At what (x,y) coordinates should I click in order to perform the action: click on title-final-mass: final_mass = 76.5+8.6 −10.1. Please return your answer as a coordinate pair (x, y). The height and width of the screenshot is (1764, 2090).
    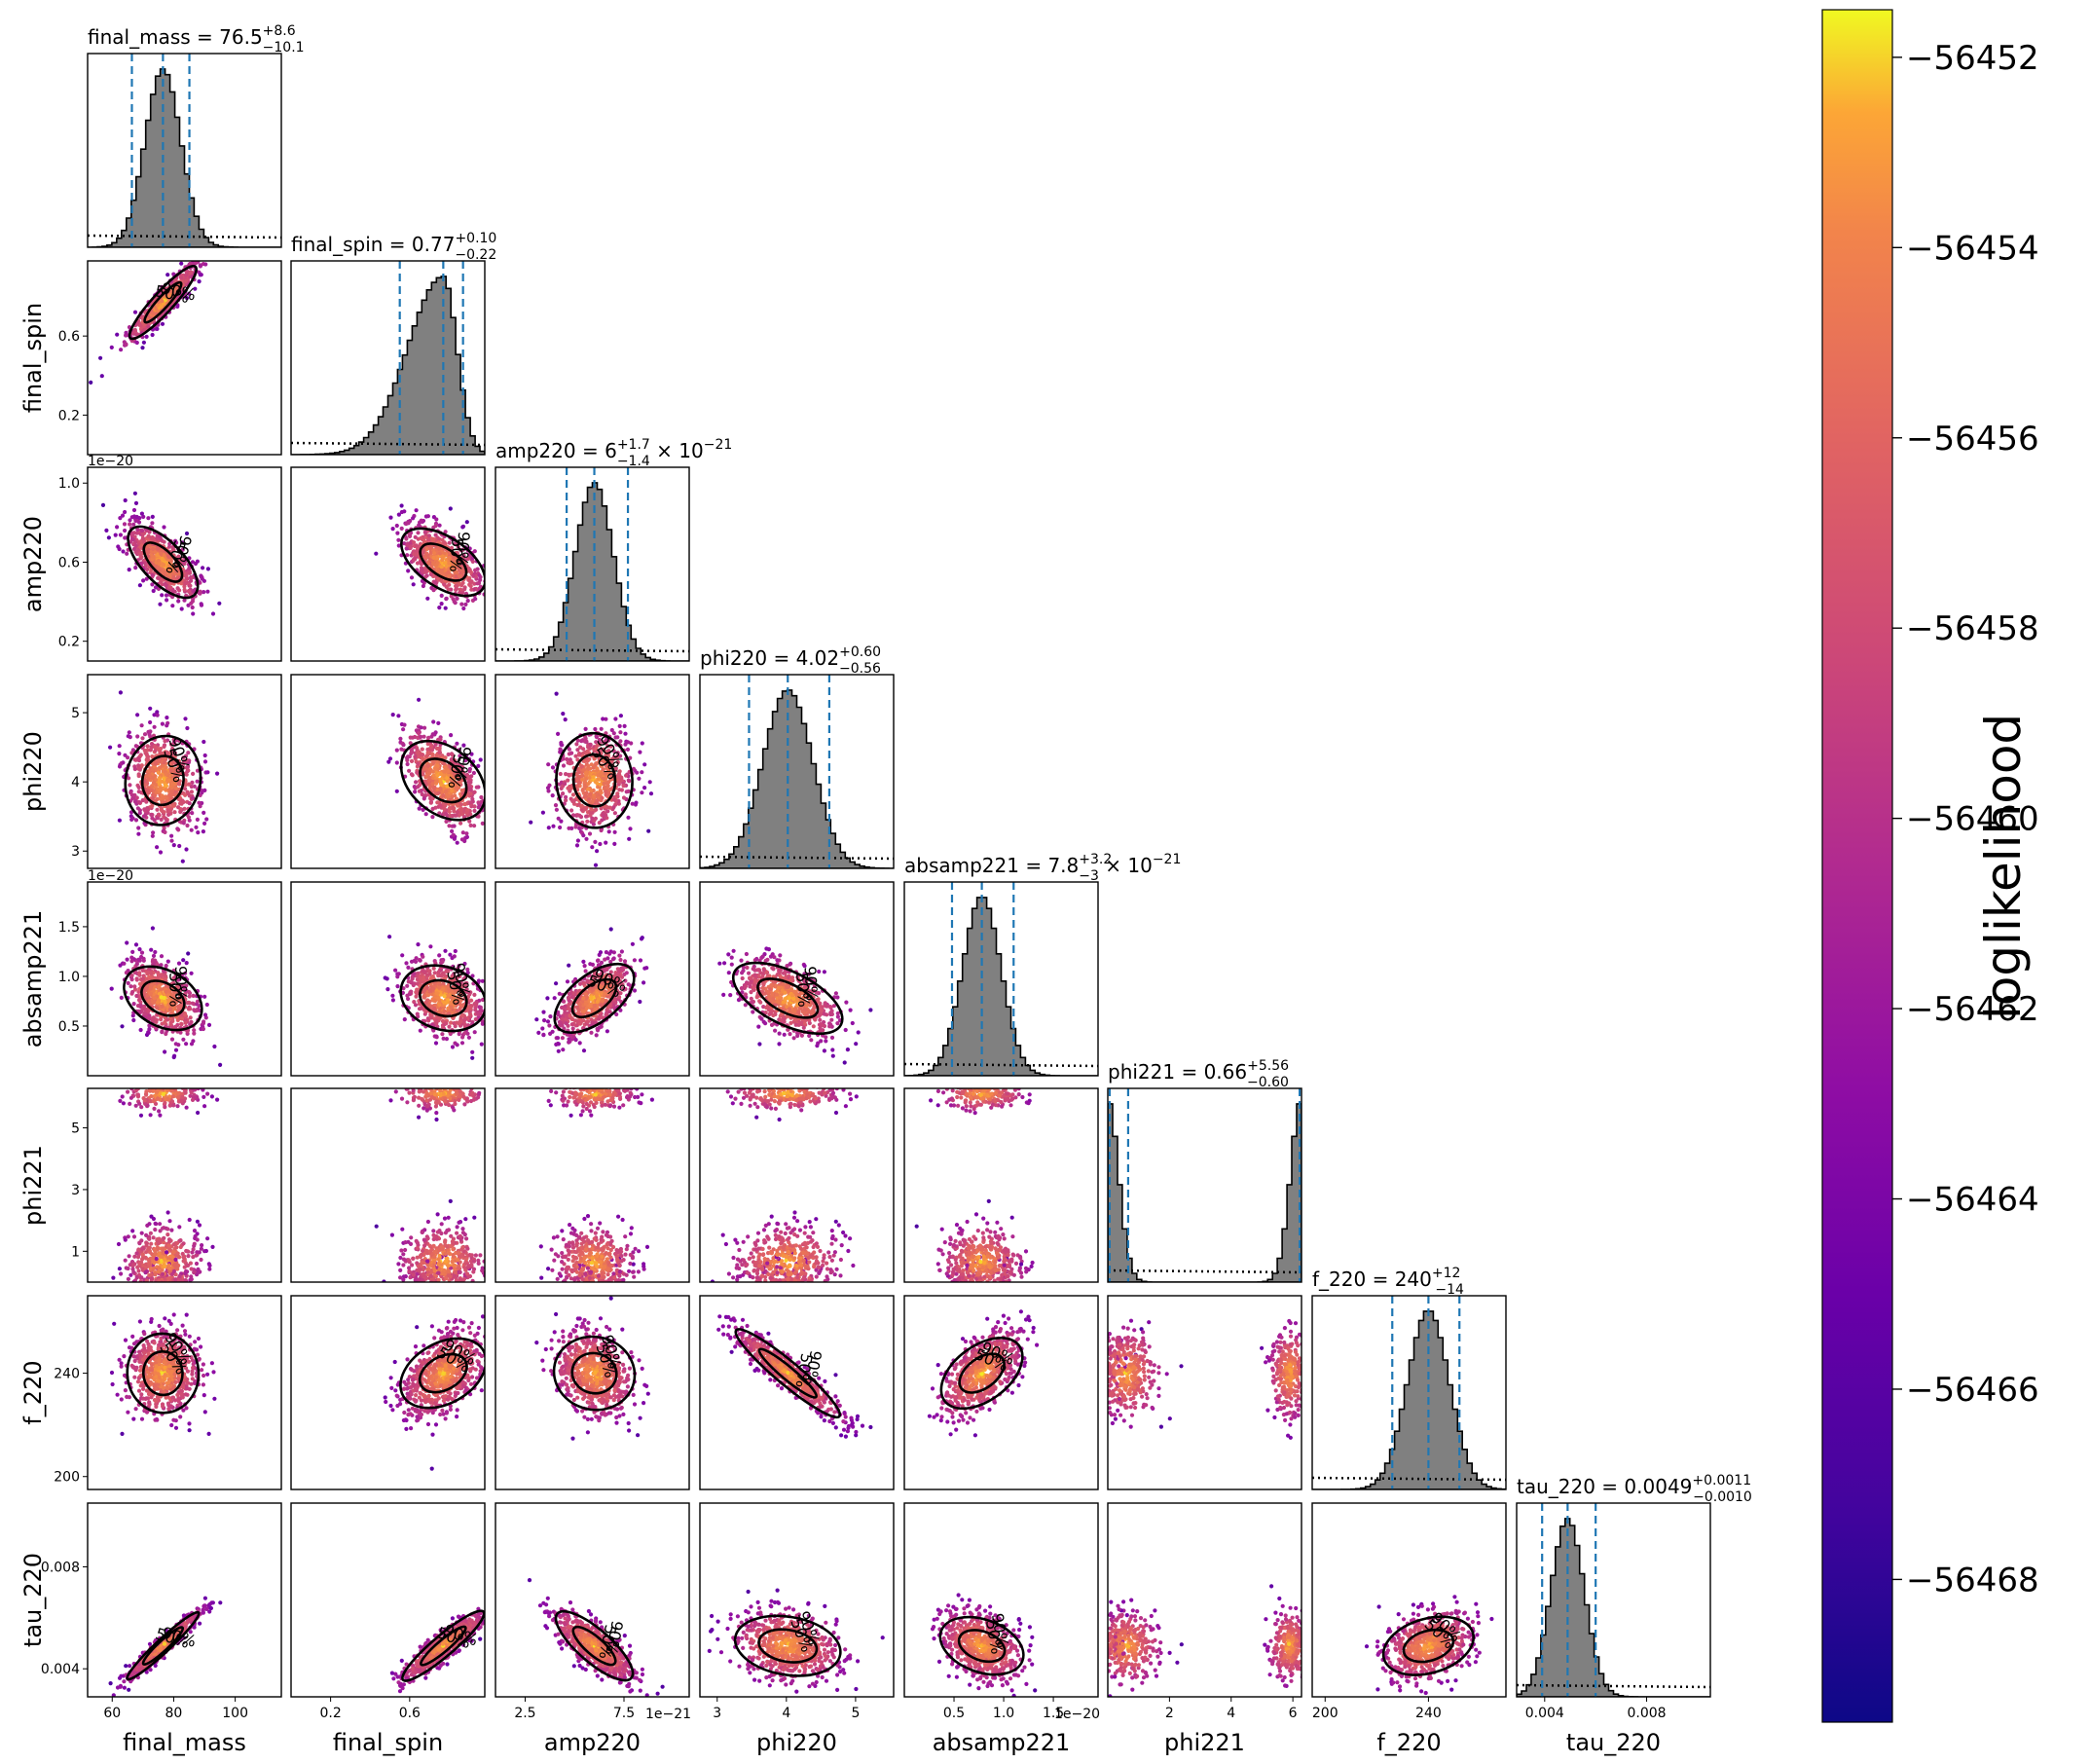
    Looking at the image, I should click on (196, 39).